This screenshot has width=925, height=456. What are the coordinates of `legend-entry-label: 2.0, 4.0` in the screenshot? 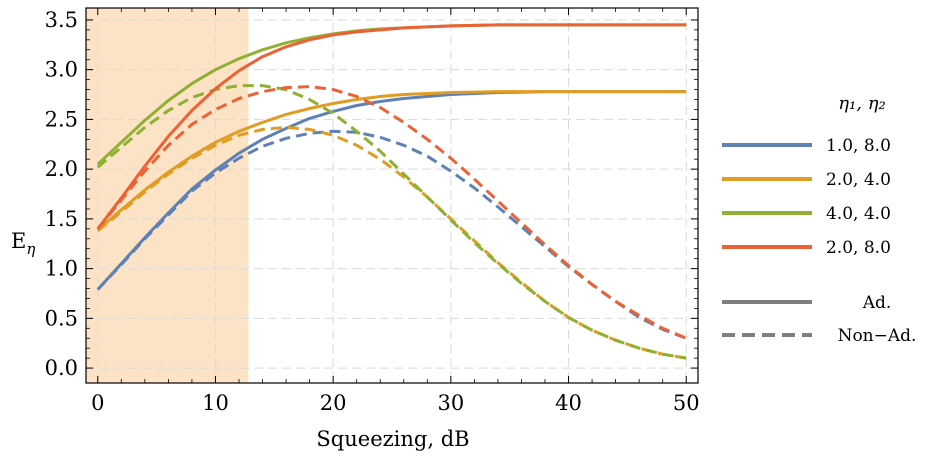 It's located at (858, 180).